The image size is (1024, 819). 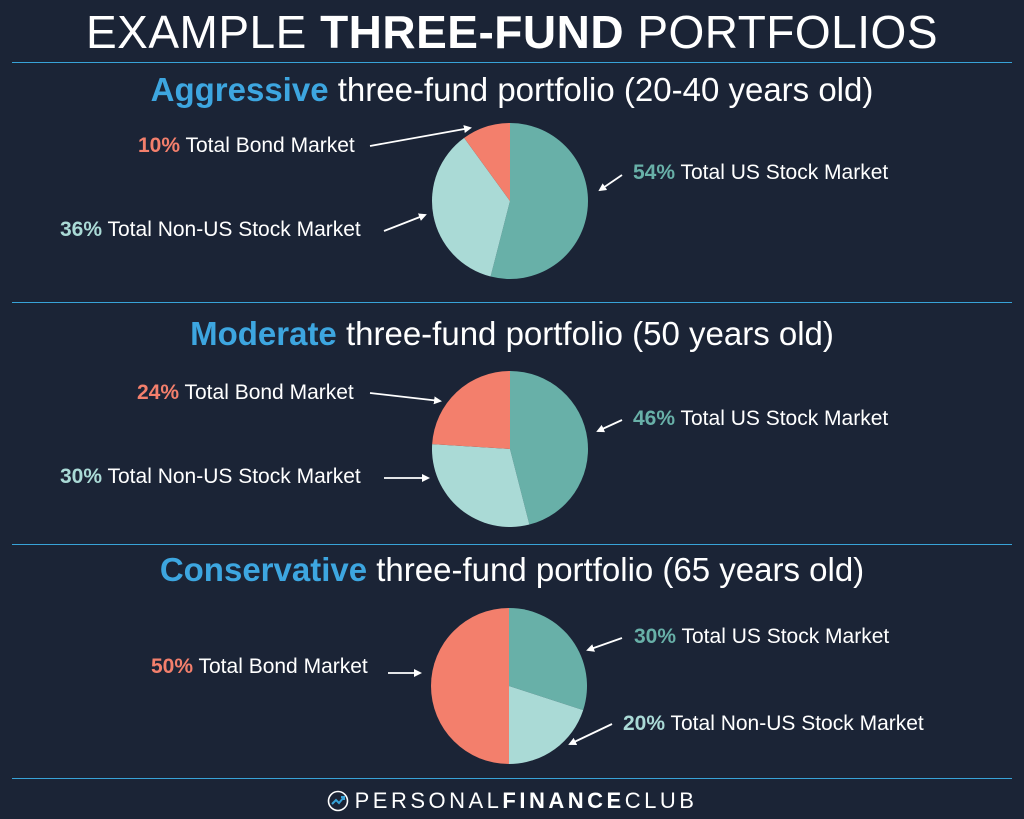 What do you see at coordinates (472, 32) in the screenshot?
I see `title-bold-part: THREE-FUND` at bounding box center [472, 32].